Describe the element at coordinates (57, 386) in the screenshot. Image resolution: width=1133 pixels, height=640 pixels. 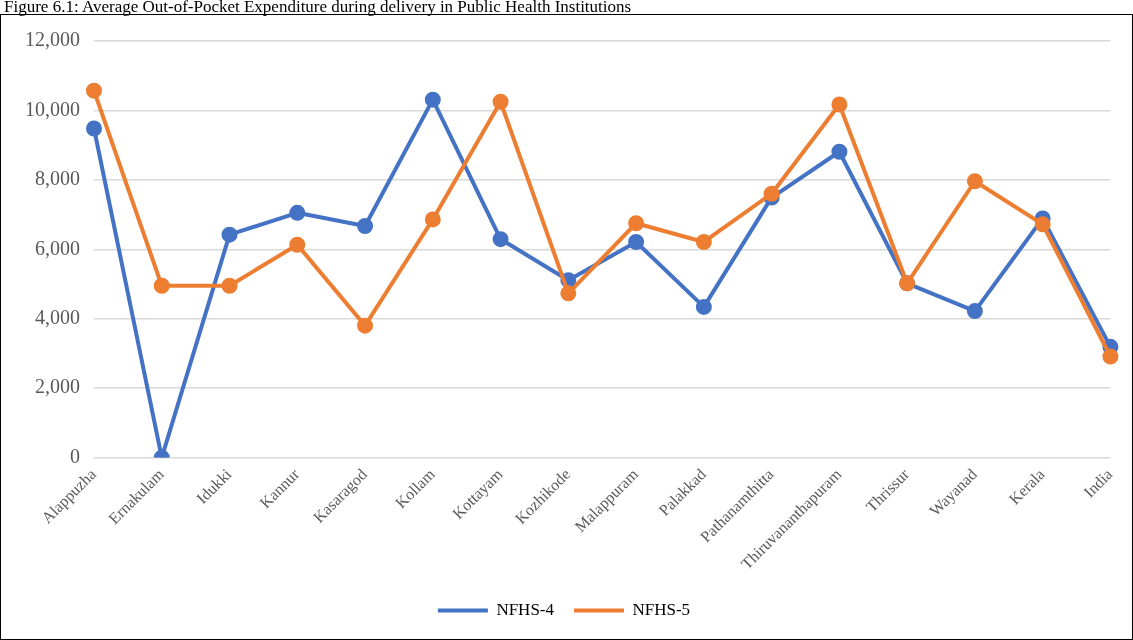
I see `y-tick-label: 2,000` at that location.